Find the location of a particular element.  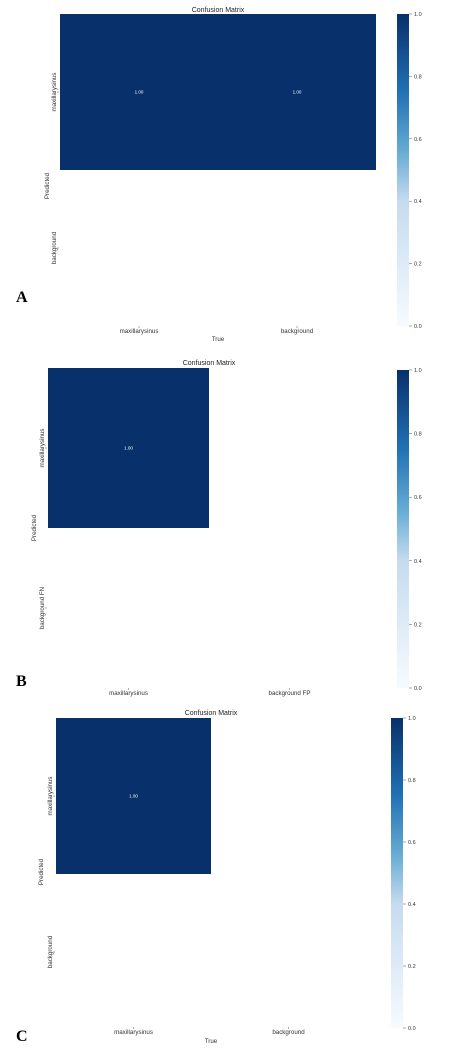

panel-letter: A is located at coordinates (22, 297).